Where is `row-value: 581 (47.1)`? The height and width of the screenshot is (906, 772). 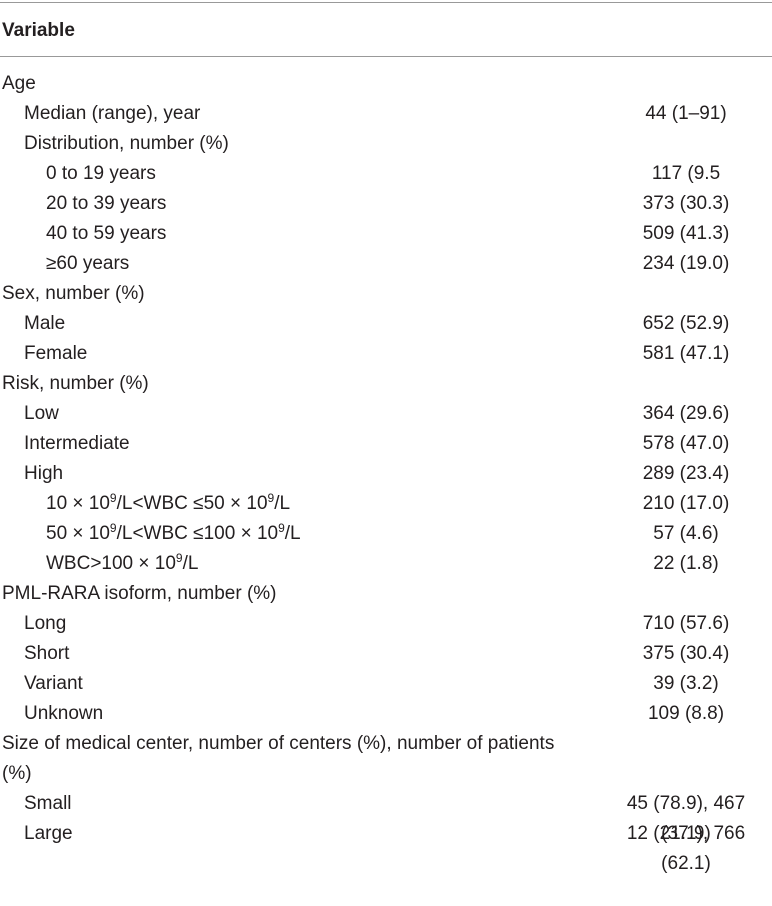 row-value: 581 (47.1) is located at coordinates (686, 353).